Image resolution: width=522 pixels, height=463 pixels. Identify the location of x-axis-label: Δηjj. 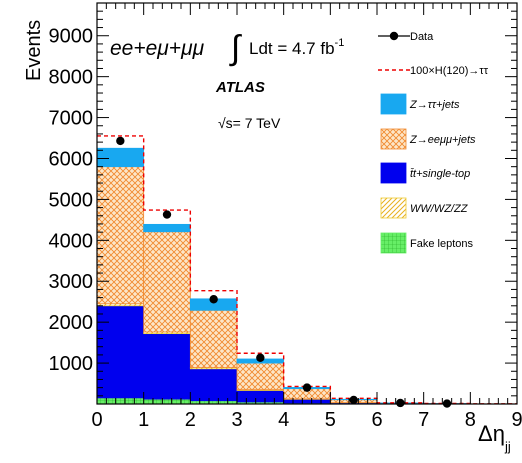
(494, 437).